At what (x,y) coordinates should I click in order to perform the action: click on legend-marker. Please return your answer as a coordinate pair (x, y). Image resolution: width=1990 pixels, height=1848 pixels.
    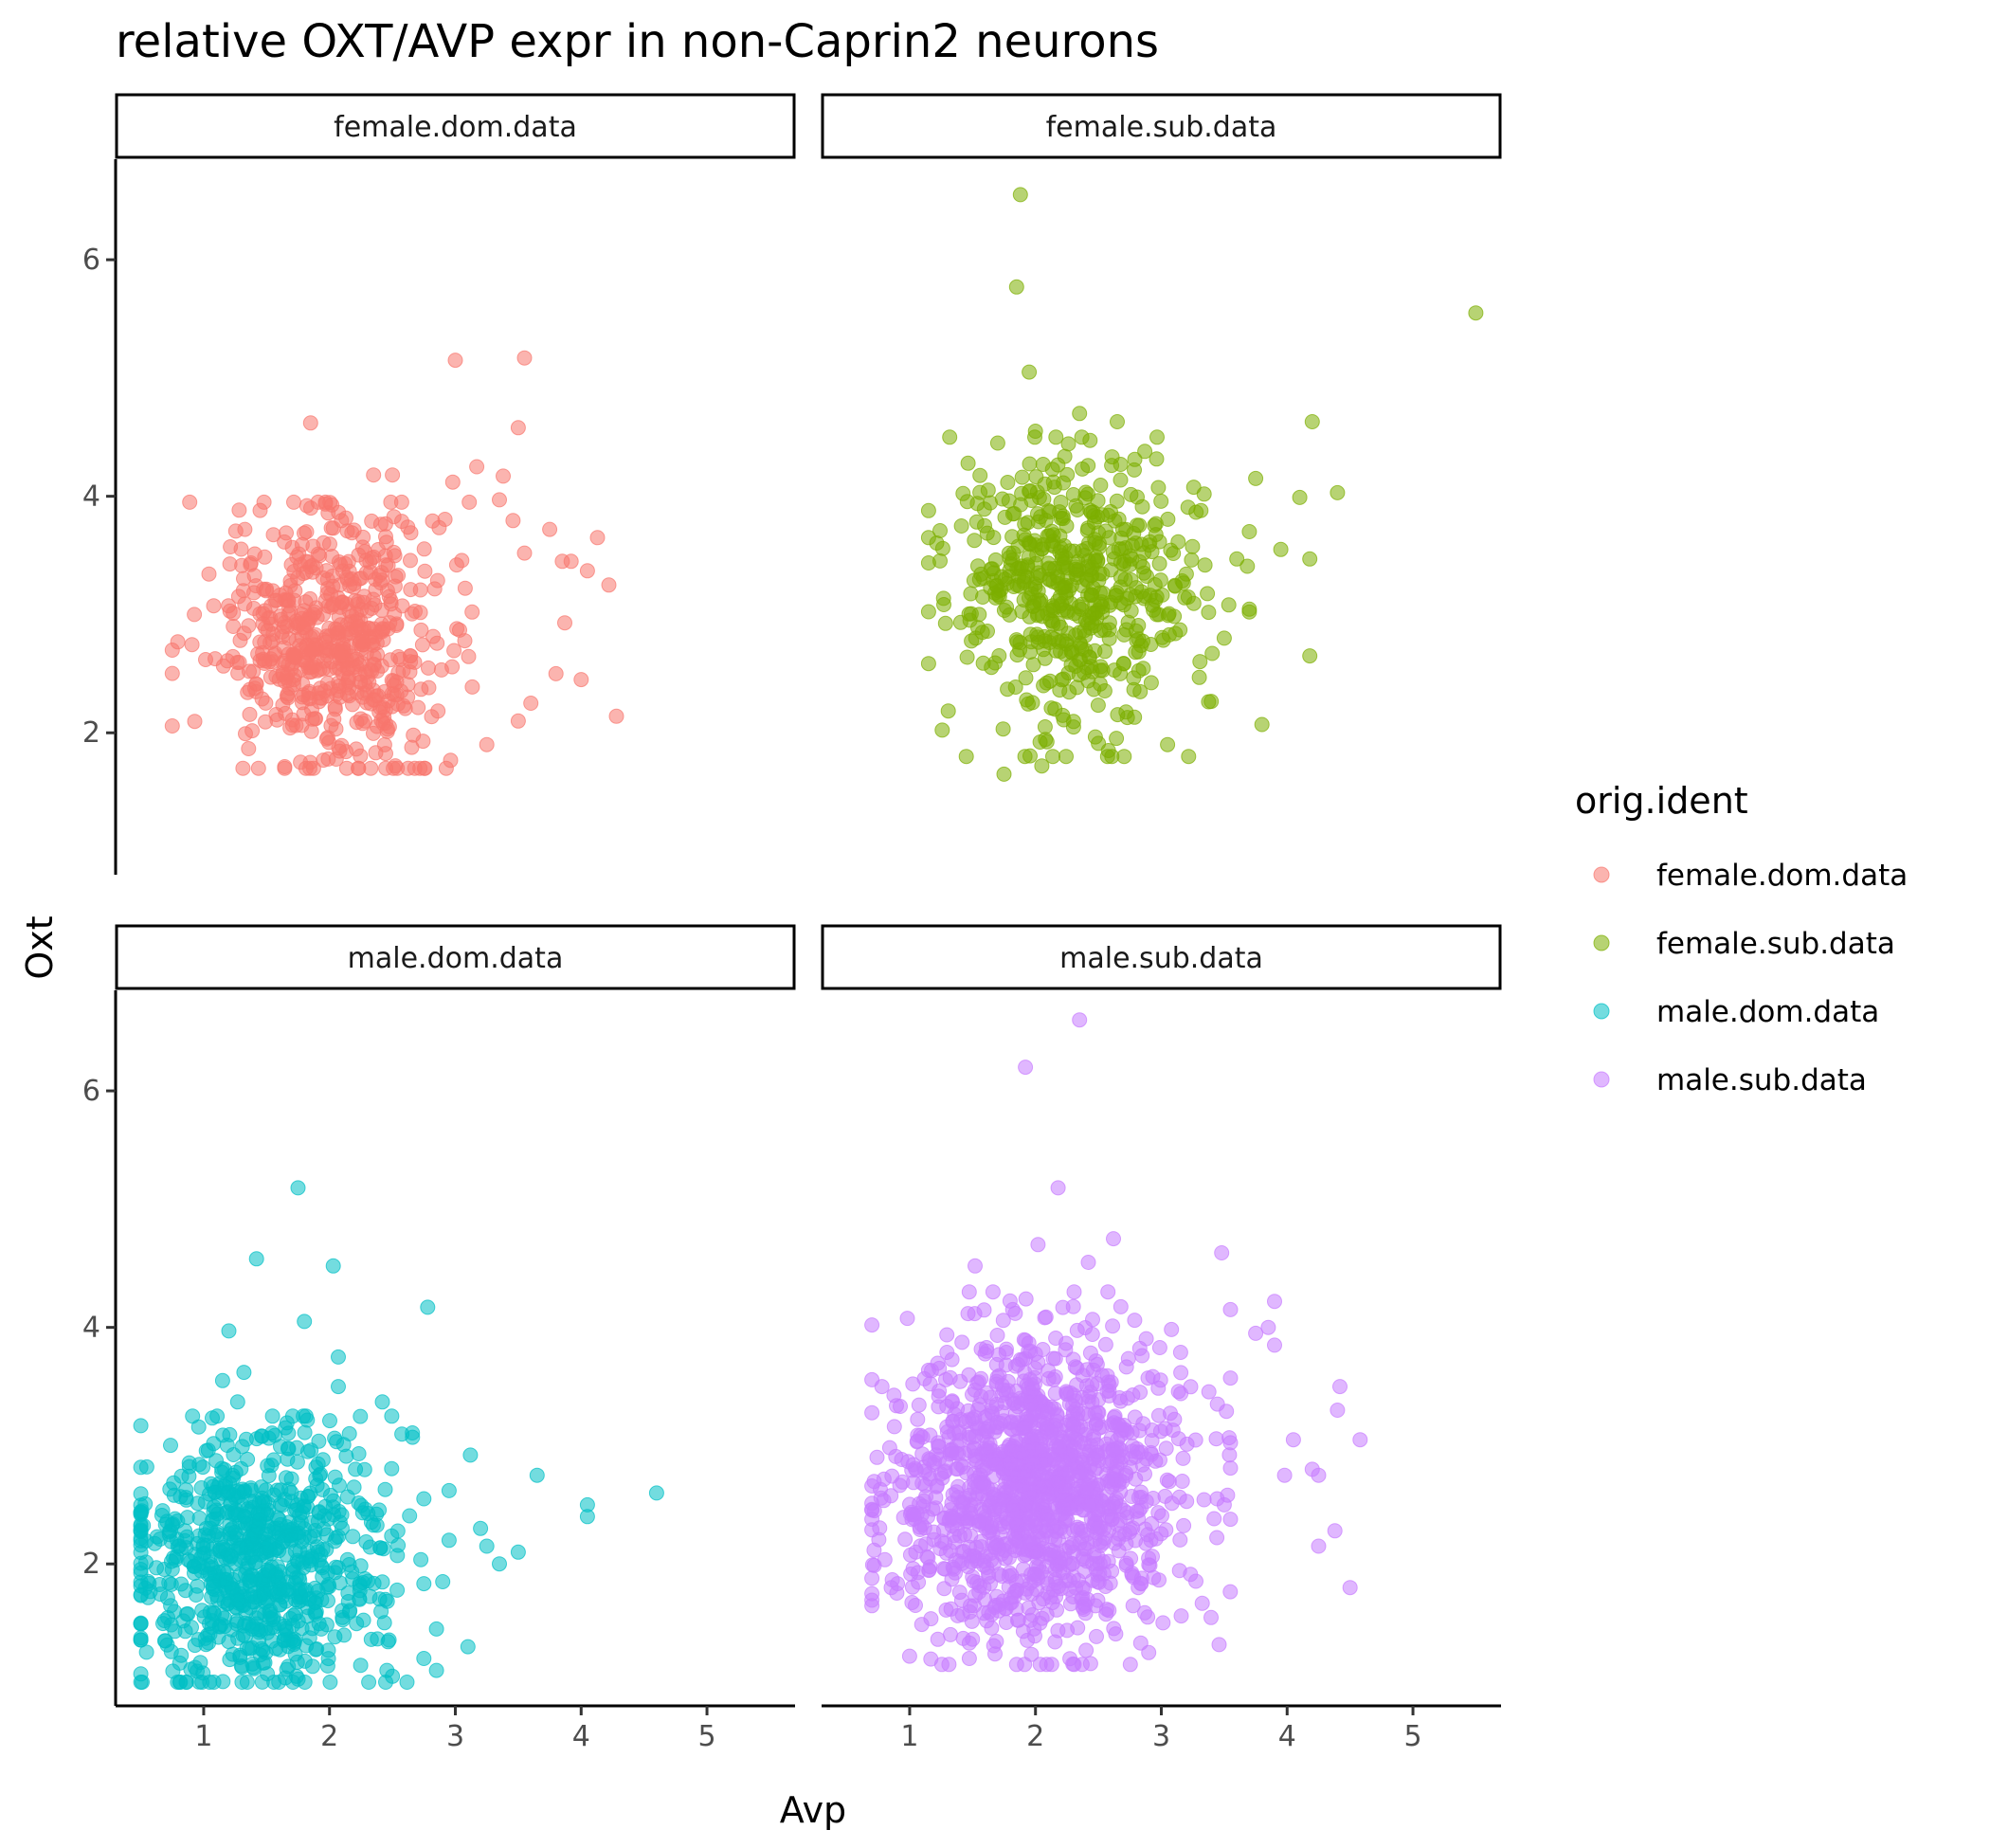
    Looking at the image, I should click on (1601, 1079).